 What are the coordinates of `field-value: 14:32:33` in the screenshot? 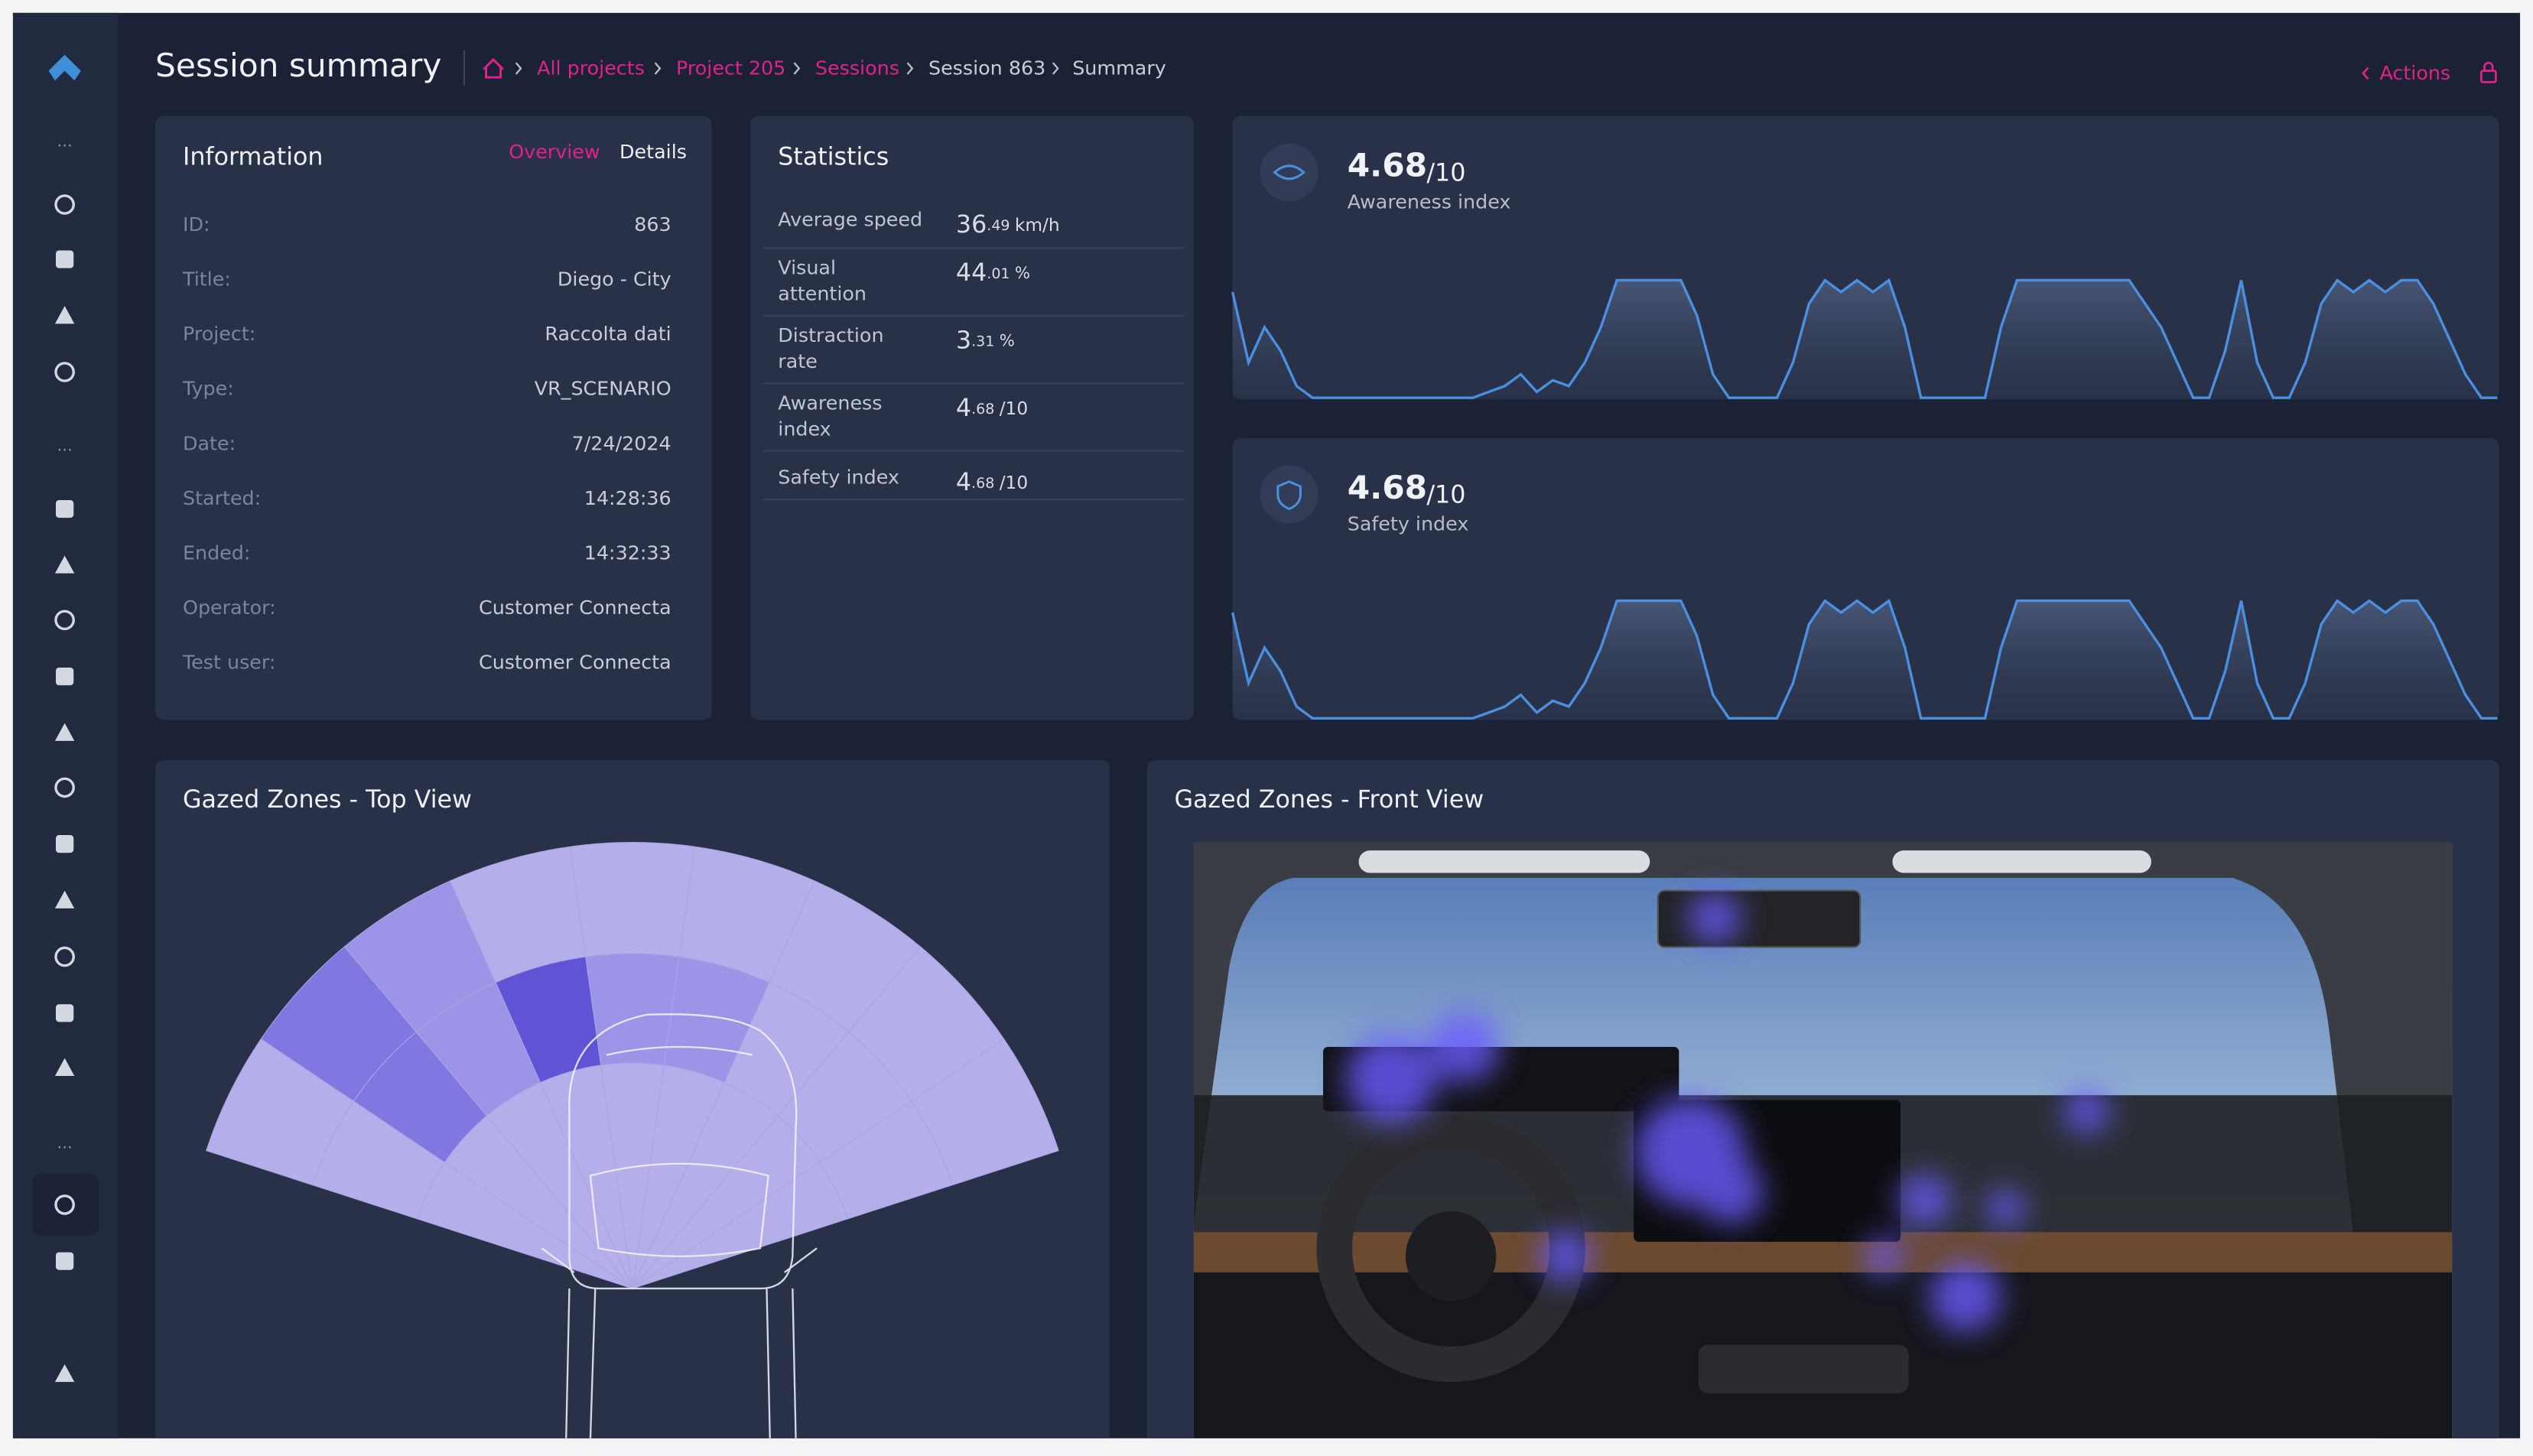 It's located at (627, 552).